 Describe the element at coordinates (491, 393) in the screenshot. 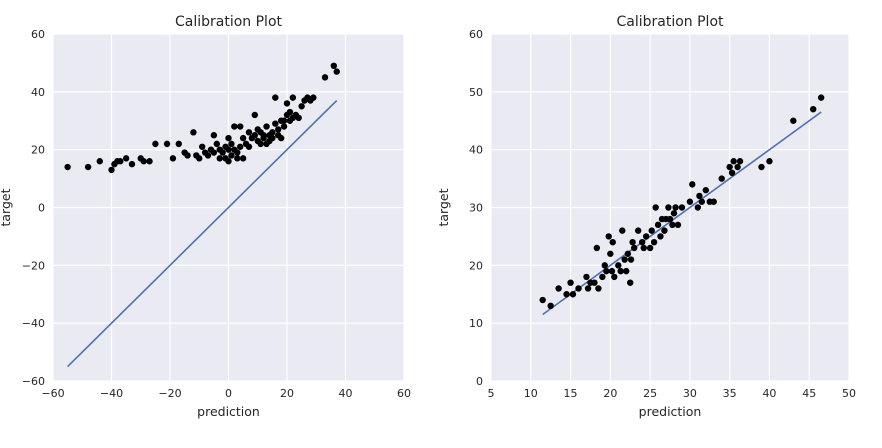

I see `x-tick-label: 5` at that location.